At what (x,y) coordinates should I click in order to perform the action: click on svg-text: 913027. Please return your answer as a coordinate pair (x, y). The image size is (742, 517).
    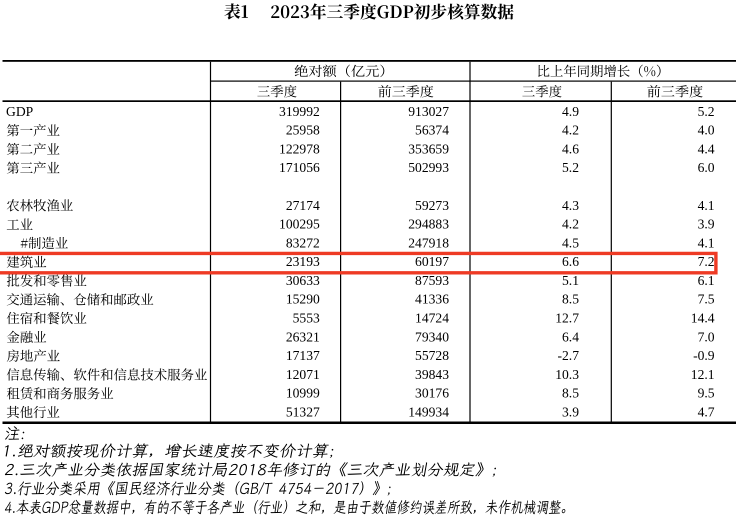
    Looking at the image, I should click on (428, 111).